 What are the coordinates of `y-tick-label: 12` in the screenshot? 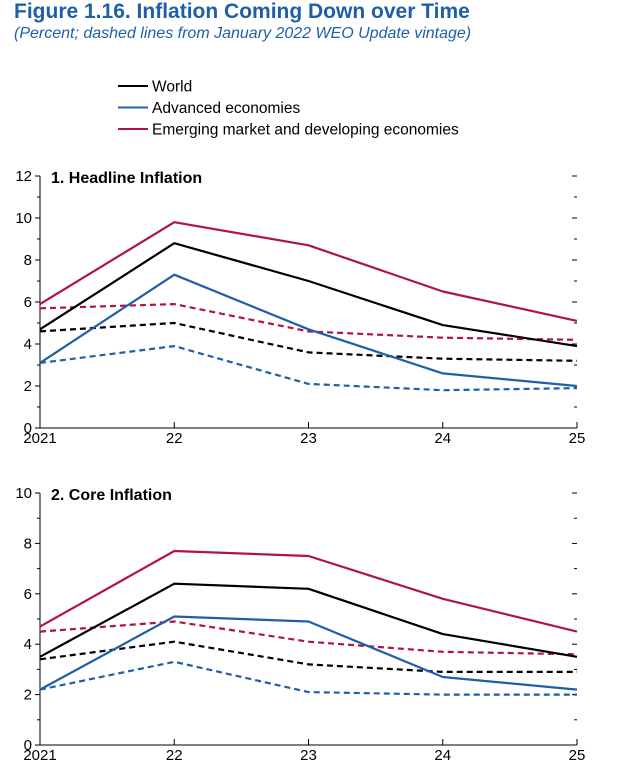 It's located at (23, 176).